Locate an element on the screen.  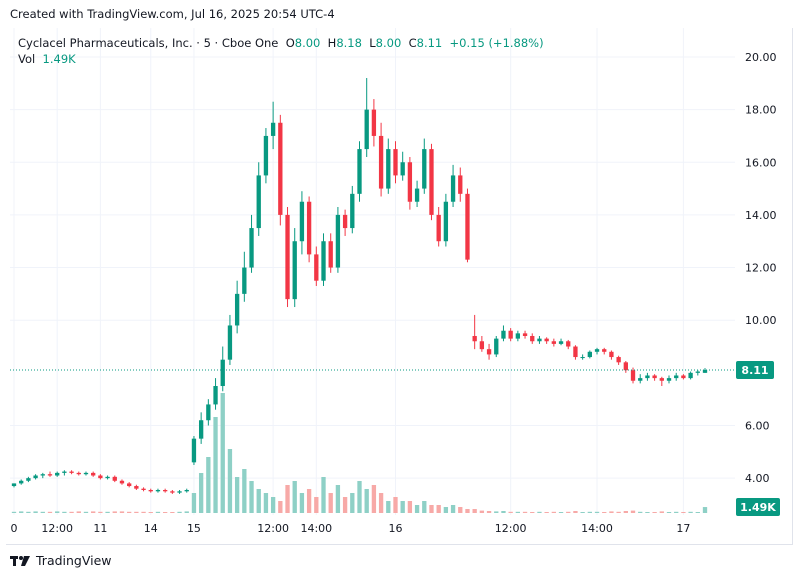
x-tick-label: 11 is located at coordinates (100, 528).